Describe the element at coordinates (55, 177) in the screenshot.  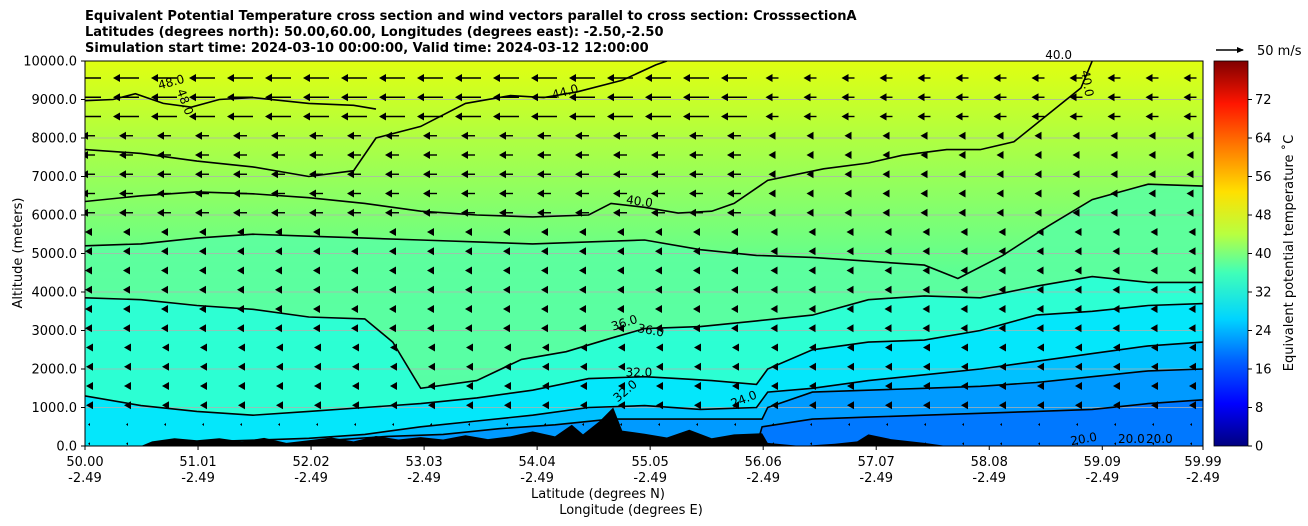
I see `y-tick-label: 7000.0` at that location.